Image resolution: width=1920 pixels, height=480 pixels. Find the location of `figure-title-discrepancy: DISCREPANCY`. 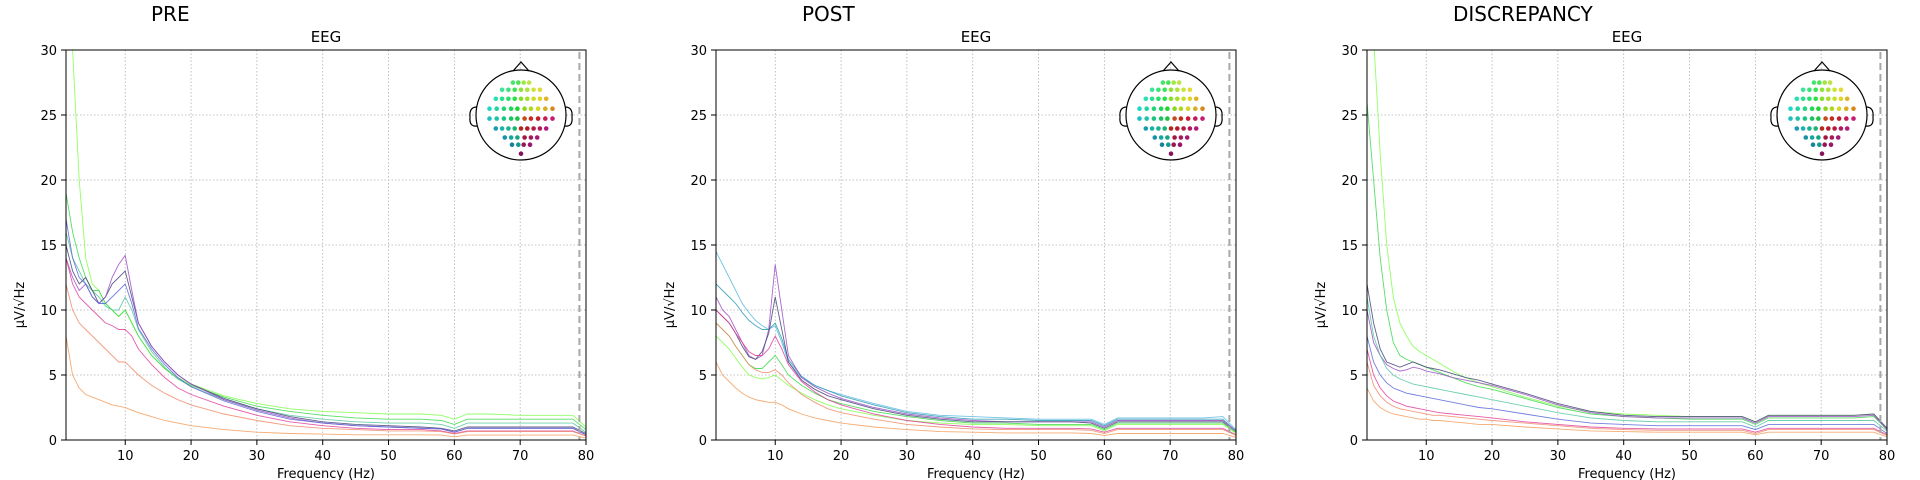

figure-title-discrepancy: DISCREPANCY is located at coordinates (1523, 14).